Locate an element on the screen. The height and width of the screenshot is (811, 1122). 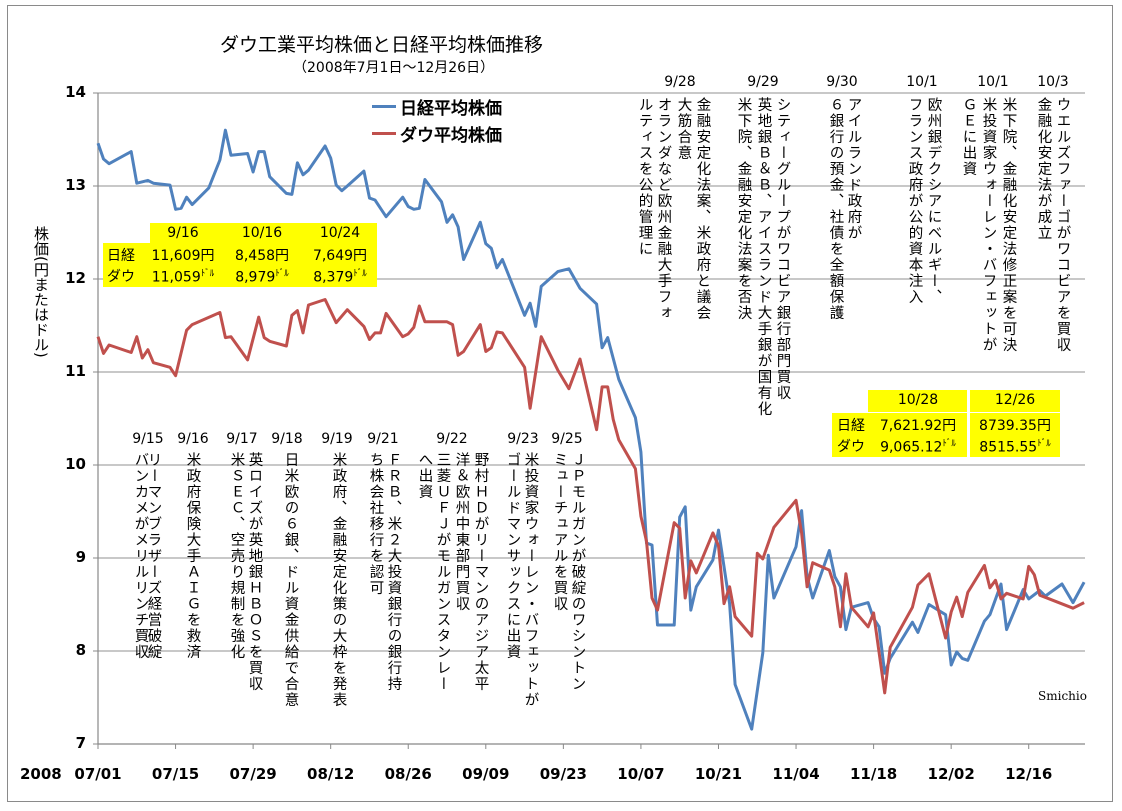
box-date: 10/28 is located at coordinates (918, 400).